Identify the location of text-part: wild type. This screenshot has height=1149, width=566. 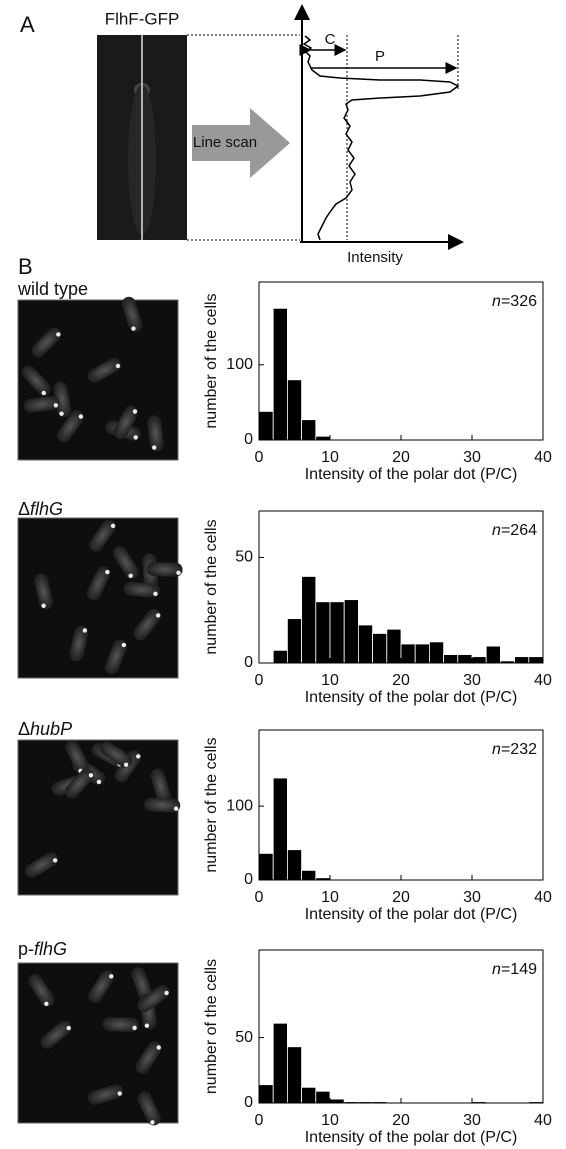
(52, 289).